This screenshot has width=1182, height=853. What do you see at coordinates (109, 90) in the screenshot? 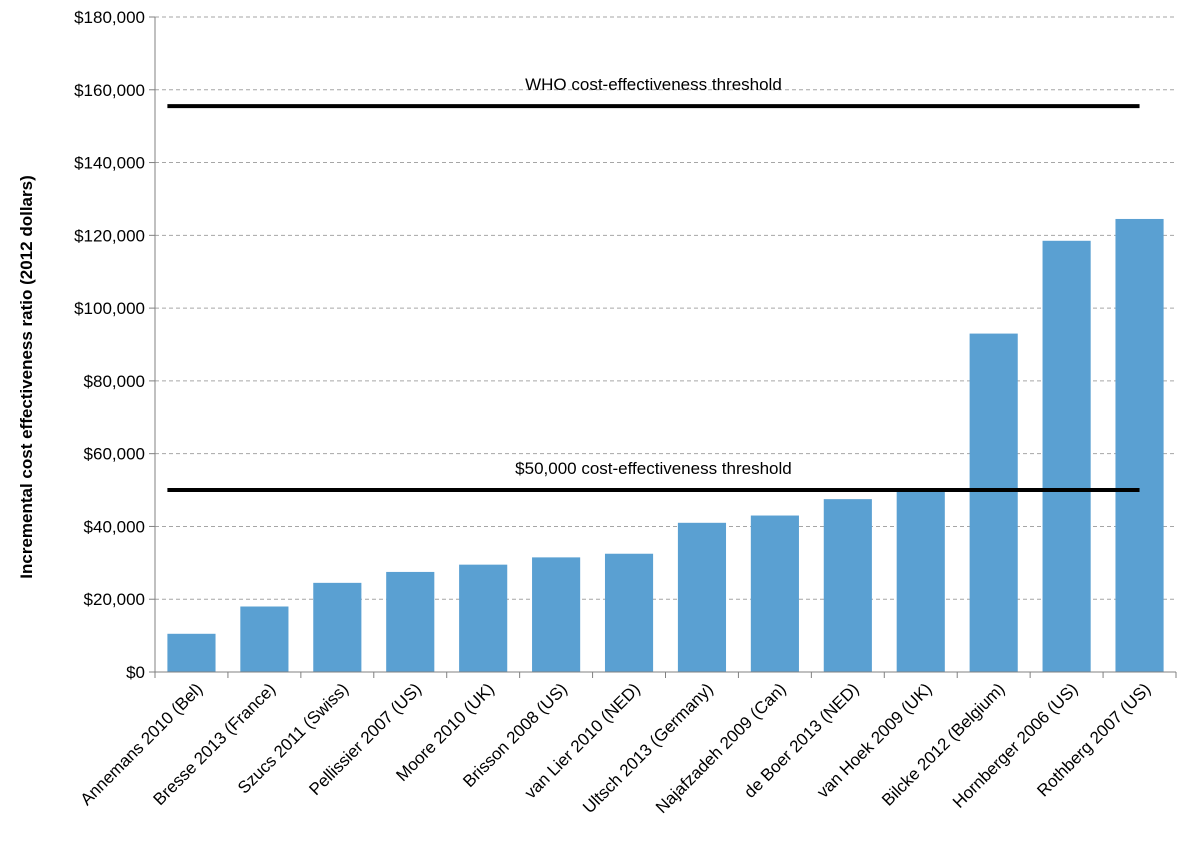
I see `y-tick-label: $160,000` at bounding box center [109, 90].